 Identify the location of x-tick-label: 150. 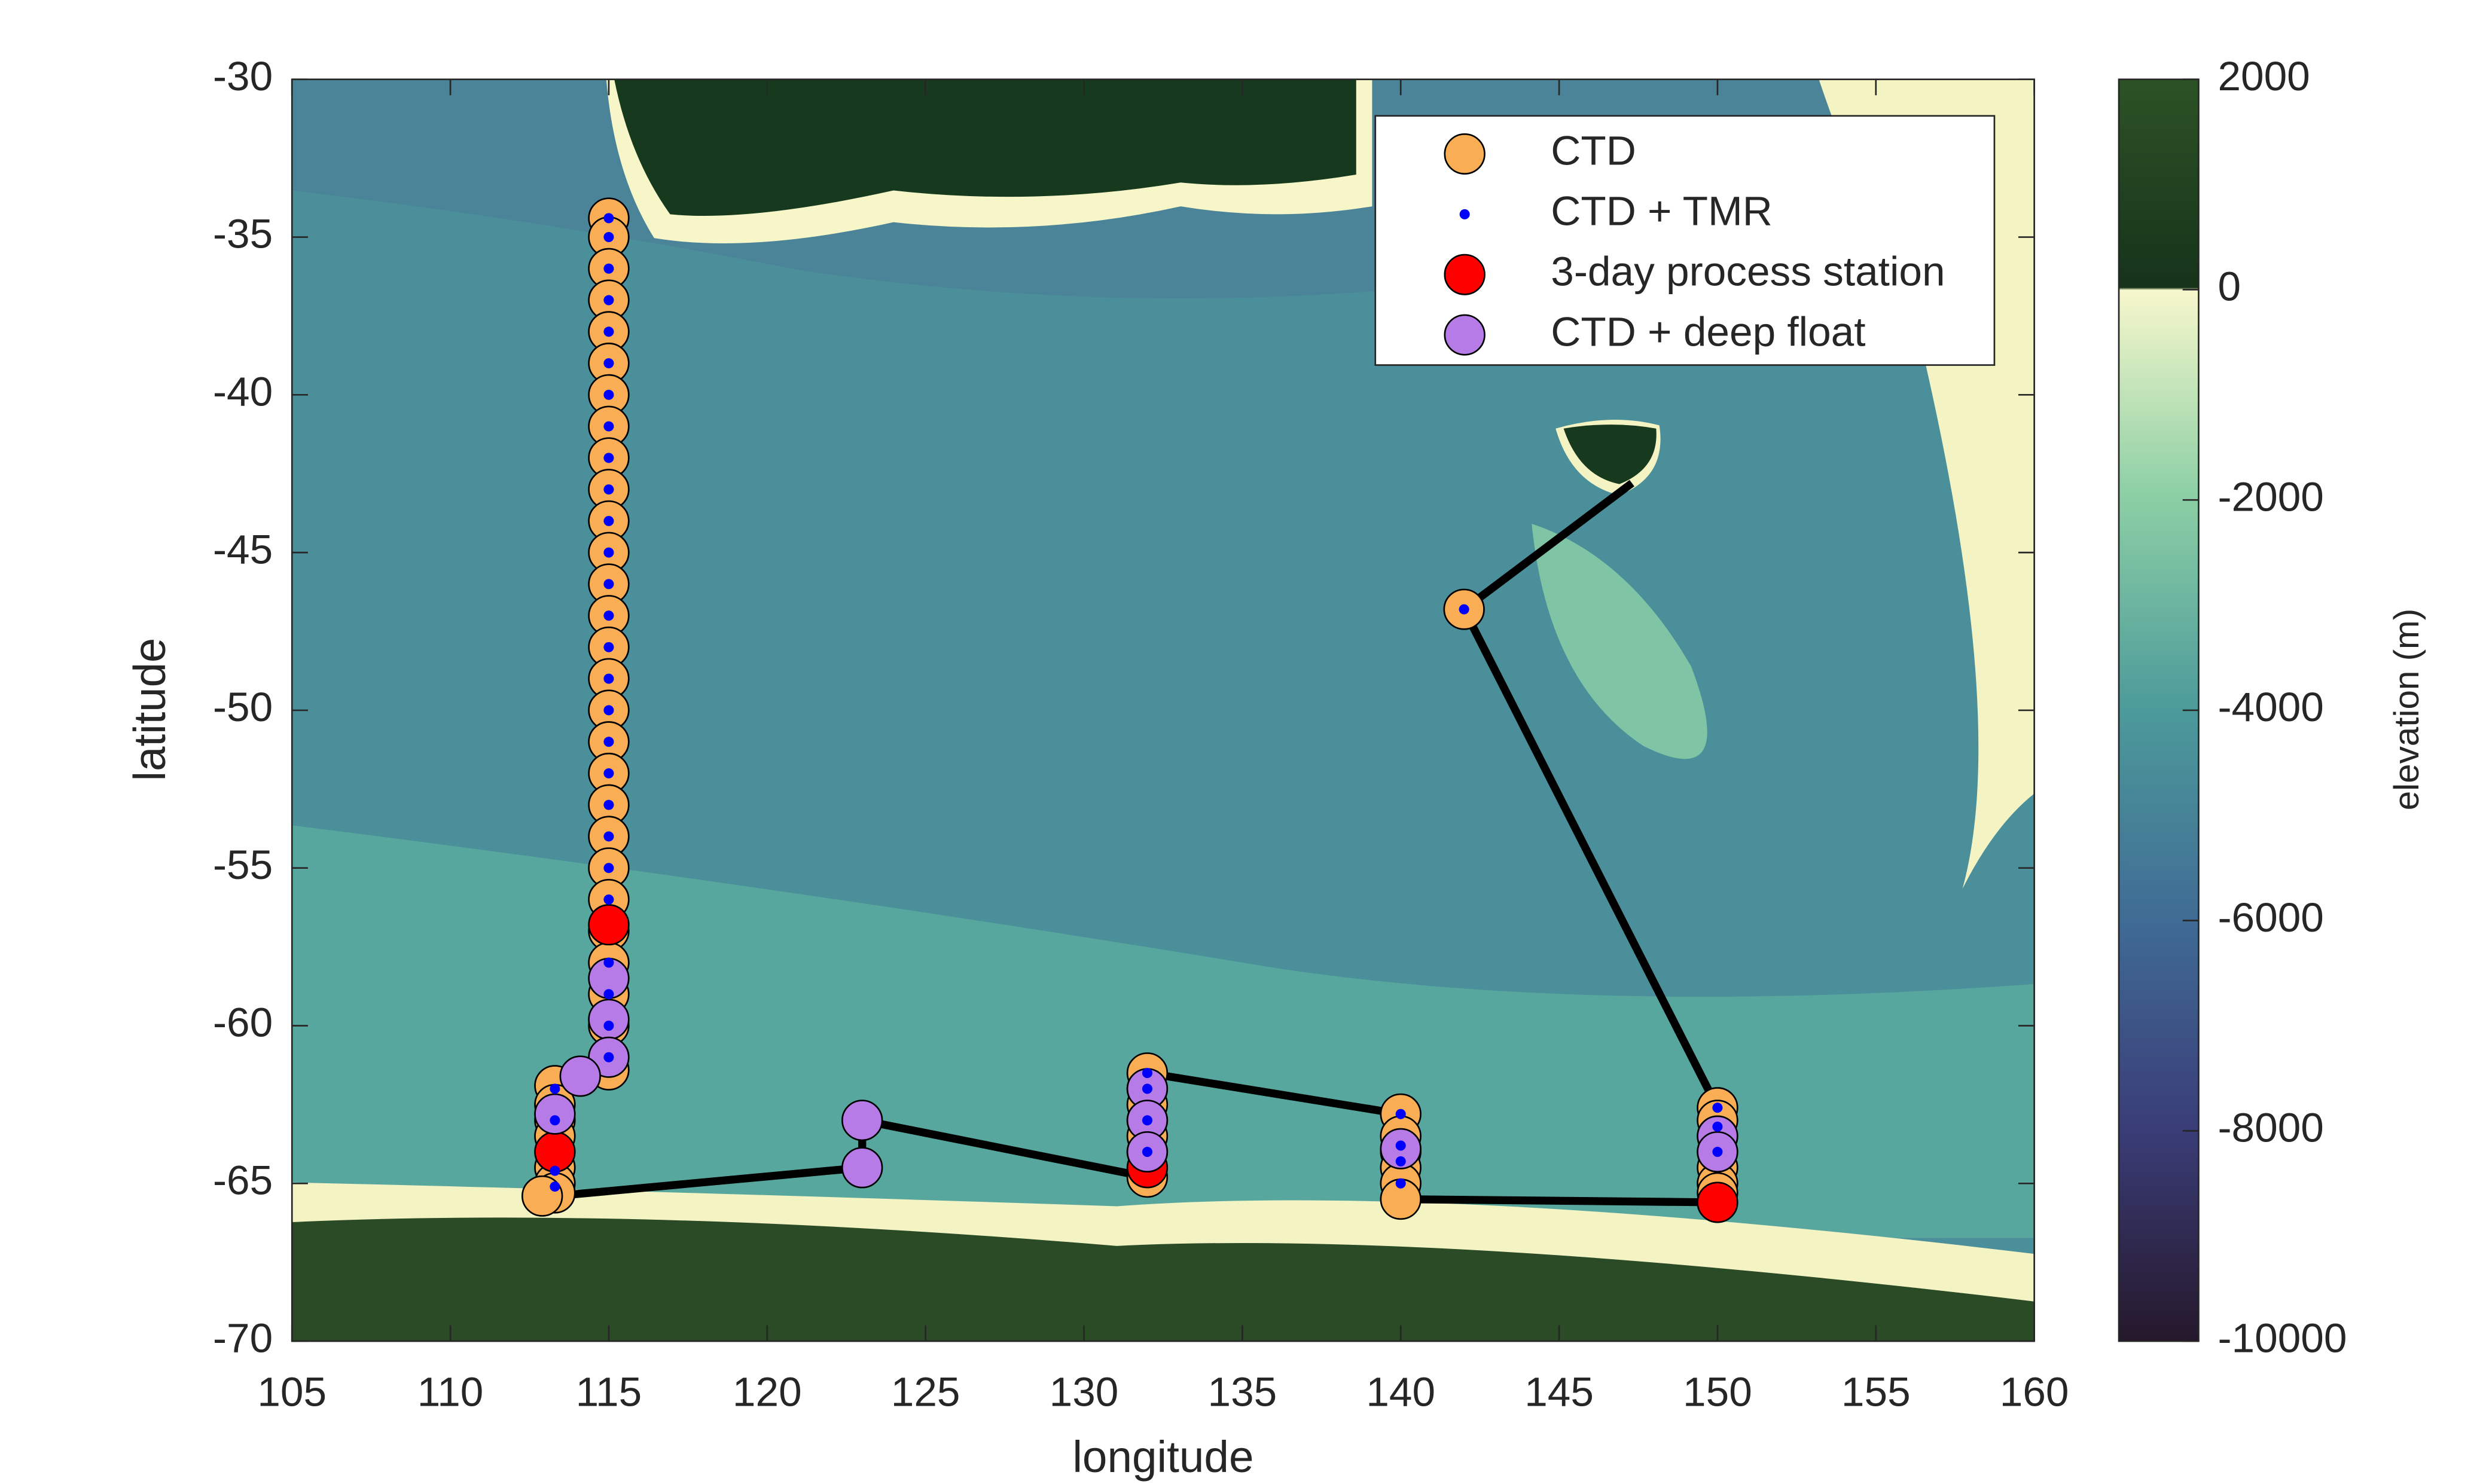
(1717, 1392).